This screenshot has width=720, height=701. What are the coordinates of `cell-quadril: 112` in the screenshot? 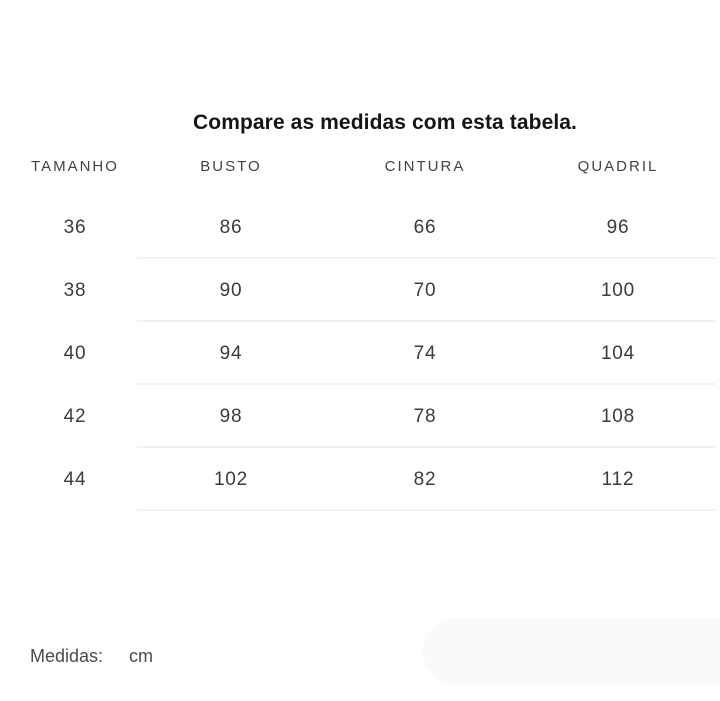 It's located at (618, 479).